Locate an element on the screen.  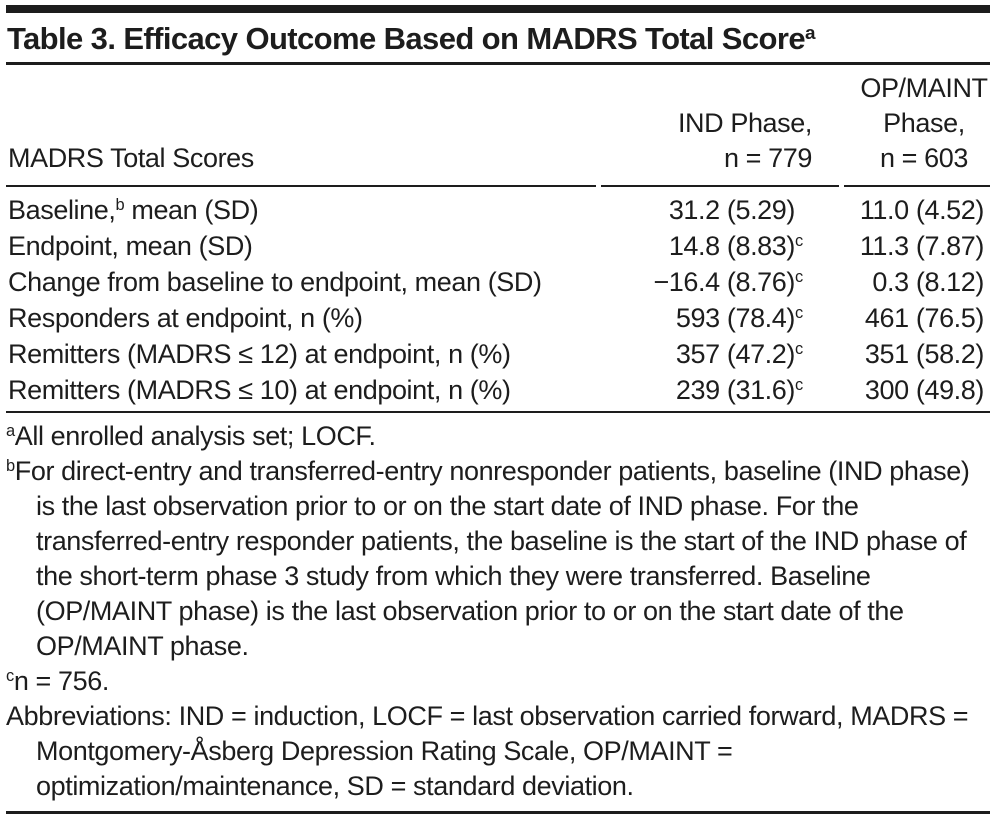
cell-ind-value: 31.2 (5.29) is located at coordinates (720, 207).